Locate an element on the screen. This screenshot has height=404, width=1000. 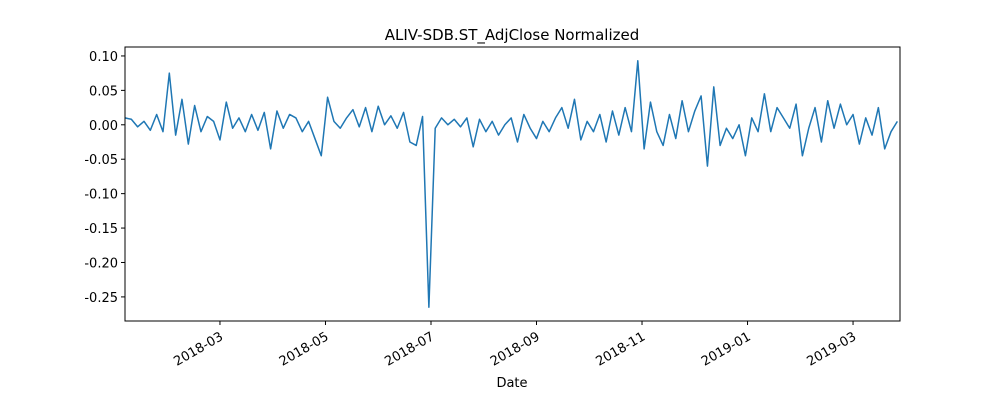
y-tick-label: -0.10 is located at coordinates (101, 195).